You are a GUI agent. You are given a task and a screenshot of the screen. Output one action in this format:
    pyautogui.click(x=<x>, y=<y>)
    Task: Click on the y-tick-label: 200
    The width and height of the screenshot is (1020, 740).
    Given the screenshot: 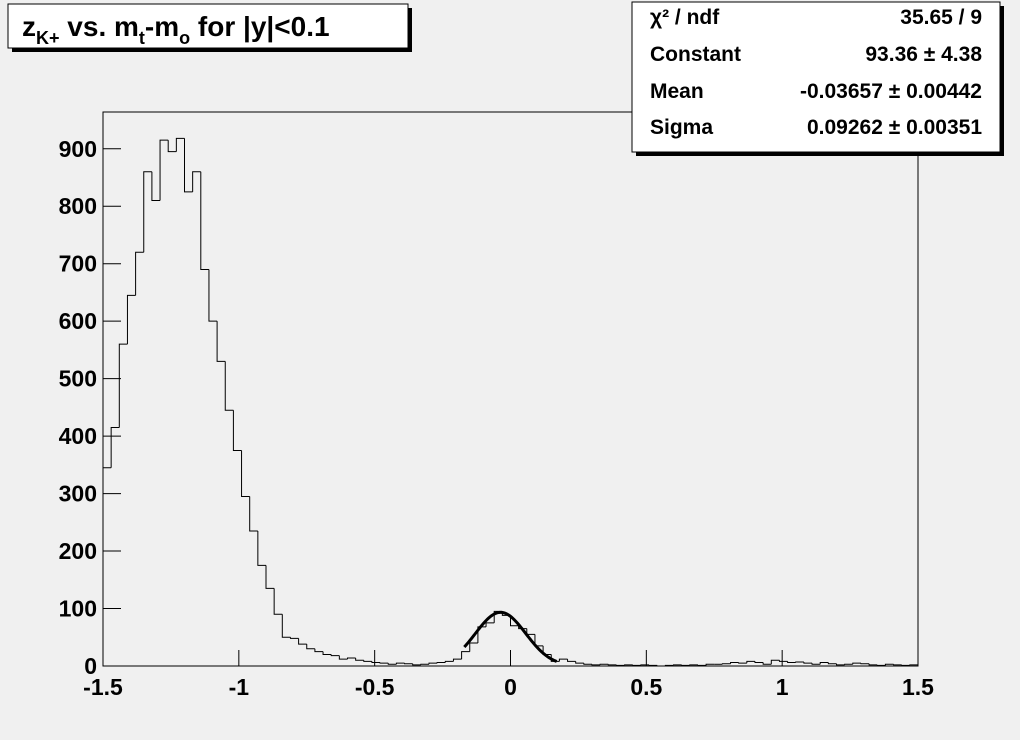 What is the action you would take?
    pyautogui.click(x=78, y=551)
    